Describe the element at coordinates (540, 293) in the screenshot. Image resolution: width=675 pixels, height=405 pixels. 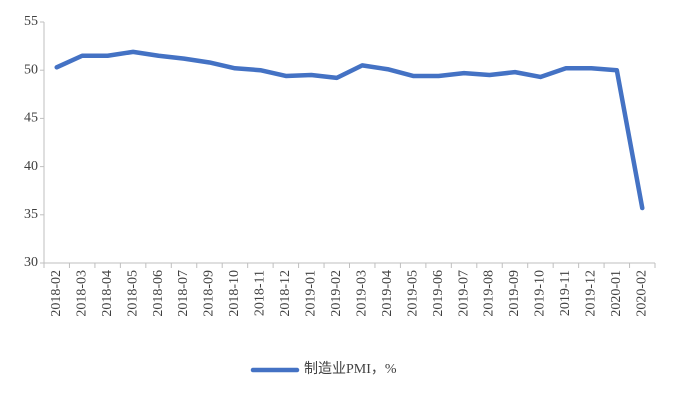
I see `x-tick-label: 2019-10` at that location.